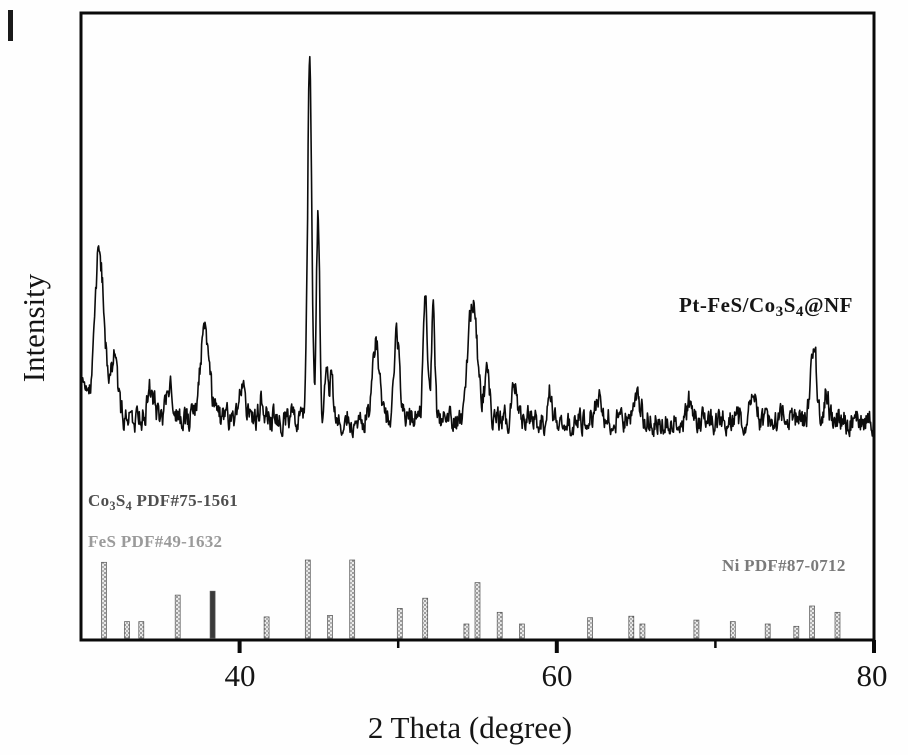  What do you see at coordinates (766, 306) in the screenshot?
I see `series-label-pt-fes-co3s4-nf: Pt-FeS/Co3S4@NF` at bounding box center [766, 306].